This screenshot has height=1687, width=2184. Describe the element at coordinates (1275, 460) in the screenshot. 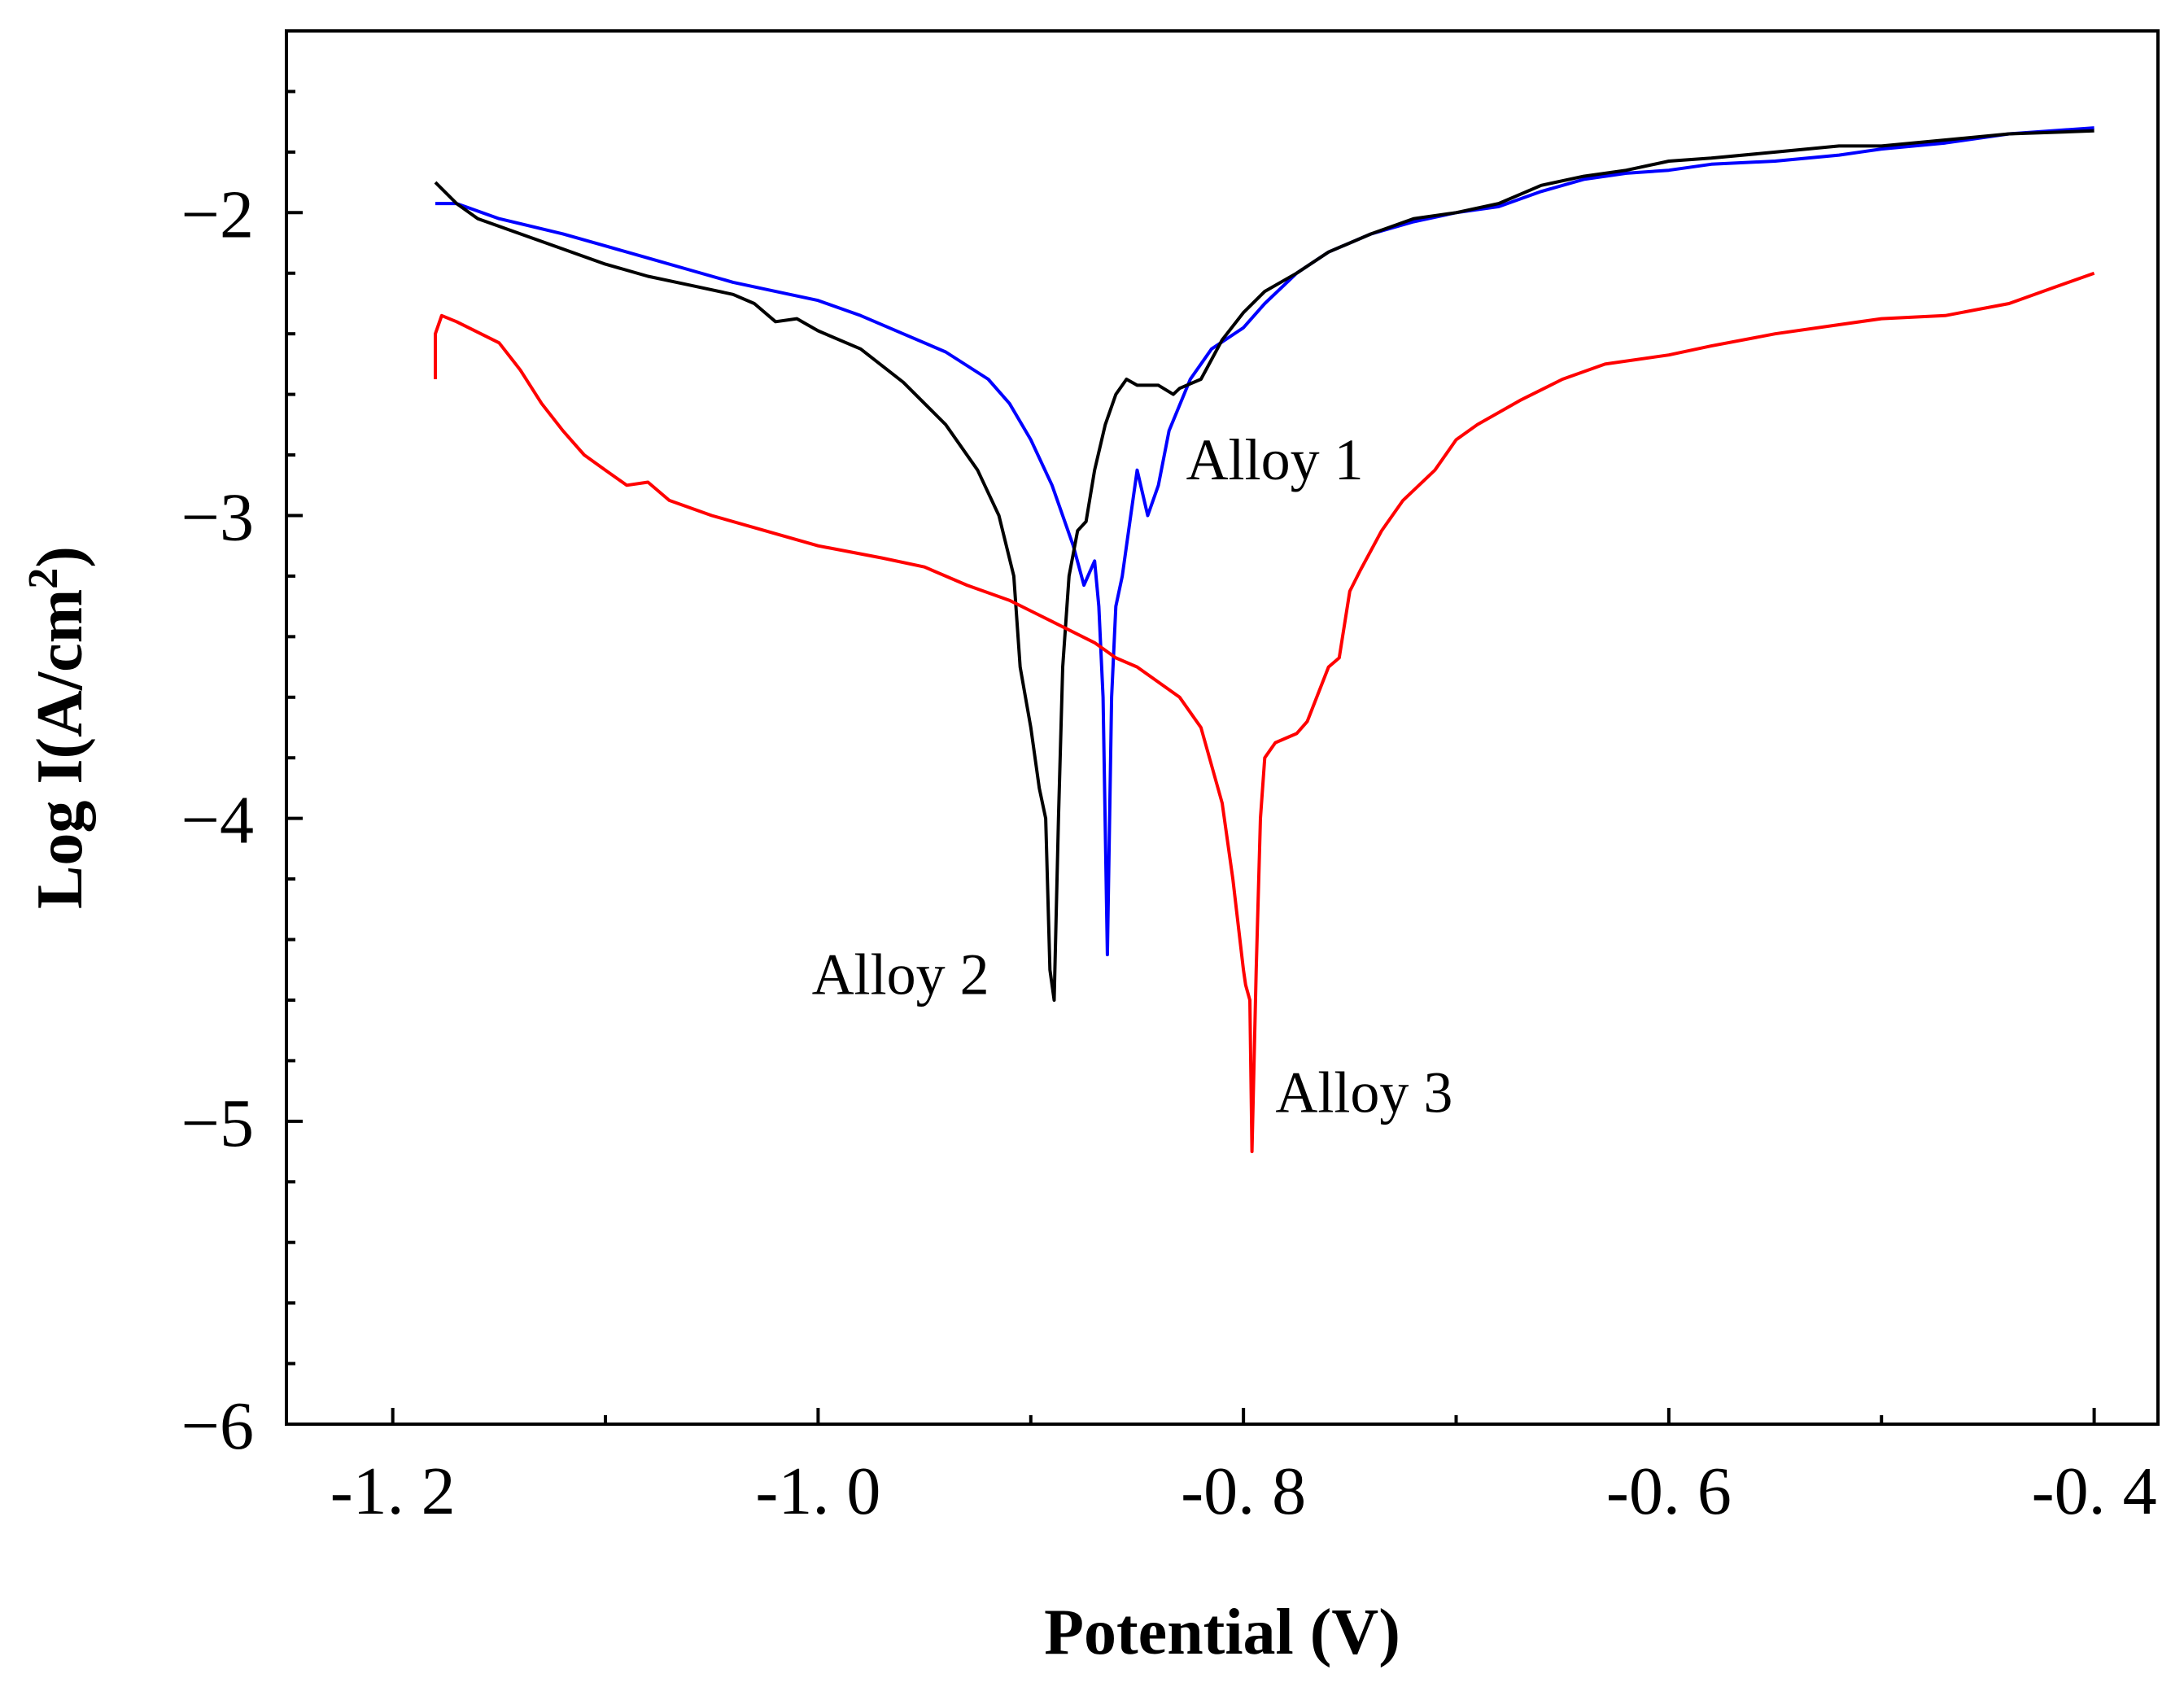

I see `annotation-alloy-1: Alloy 1` at that location.